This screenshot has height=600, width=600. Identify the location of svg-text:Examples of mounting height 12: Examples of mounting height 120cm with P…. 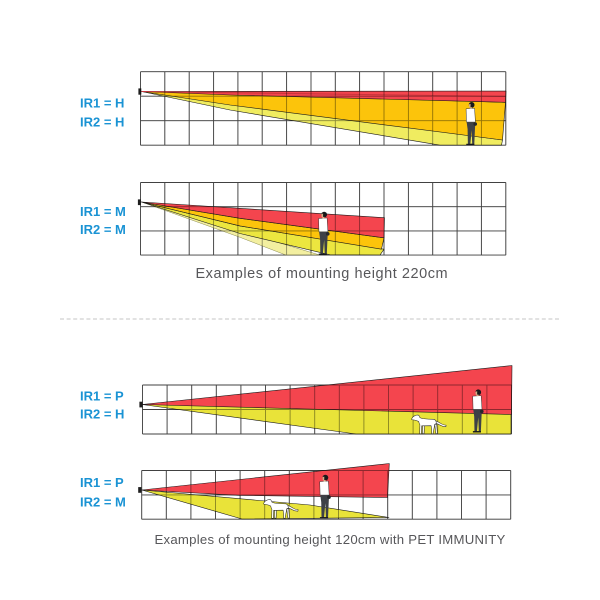
(329, 539).